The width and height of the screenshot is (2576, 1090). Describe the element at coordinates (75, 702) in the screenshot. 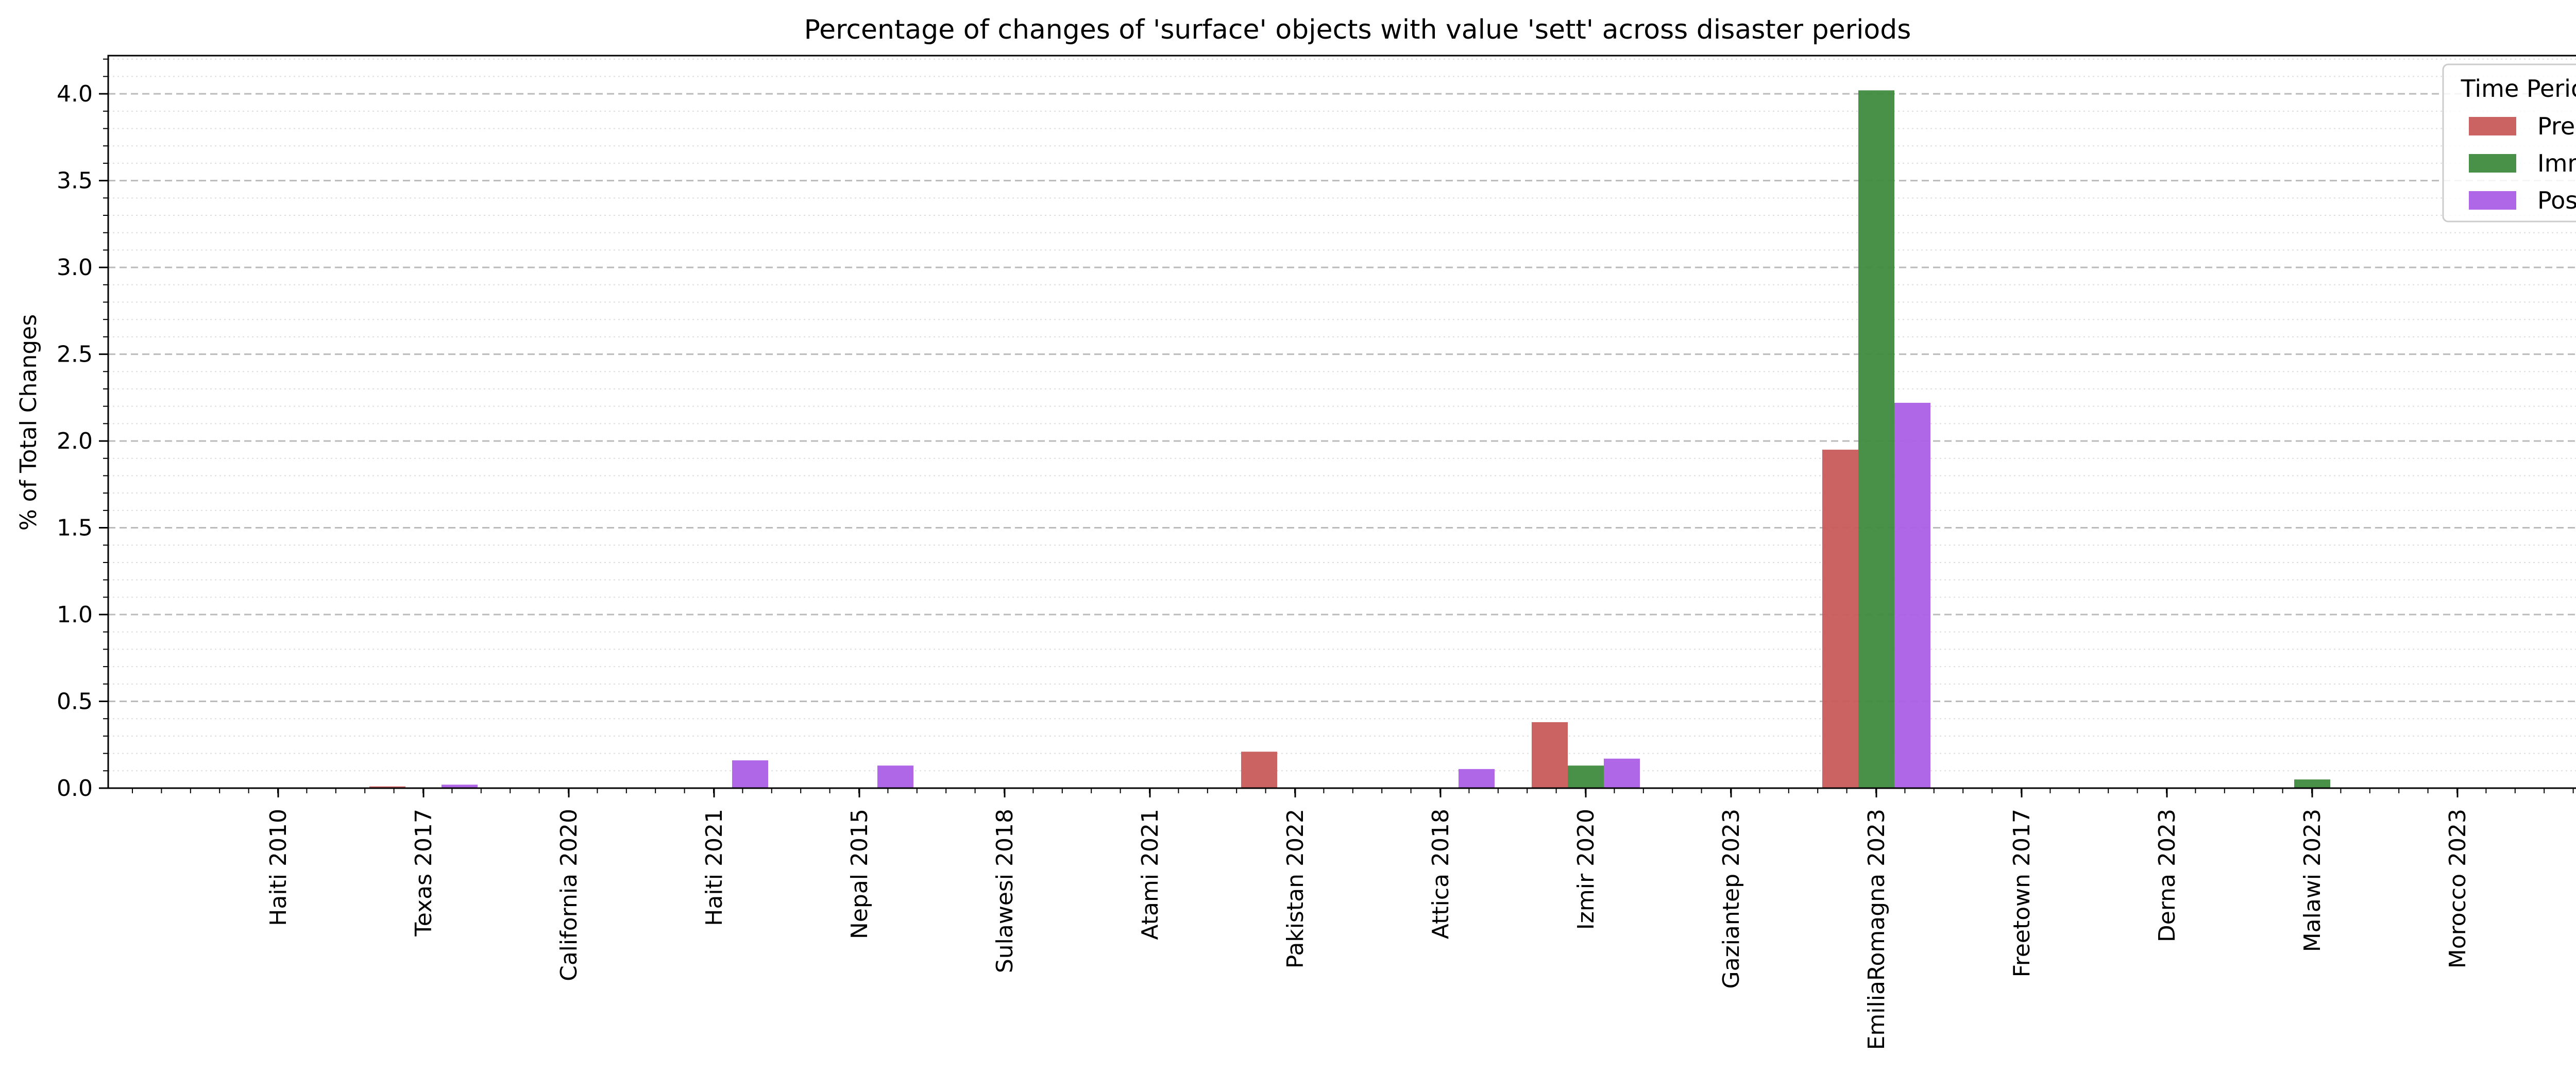

I see `y-tick-label: 0.5` at that location.